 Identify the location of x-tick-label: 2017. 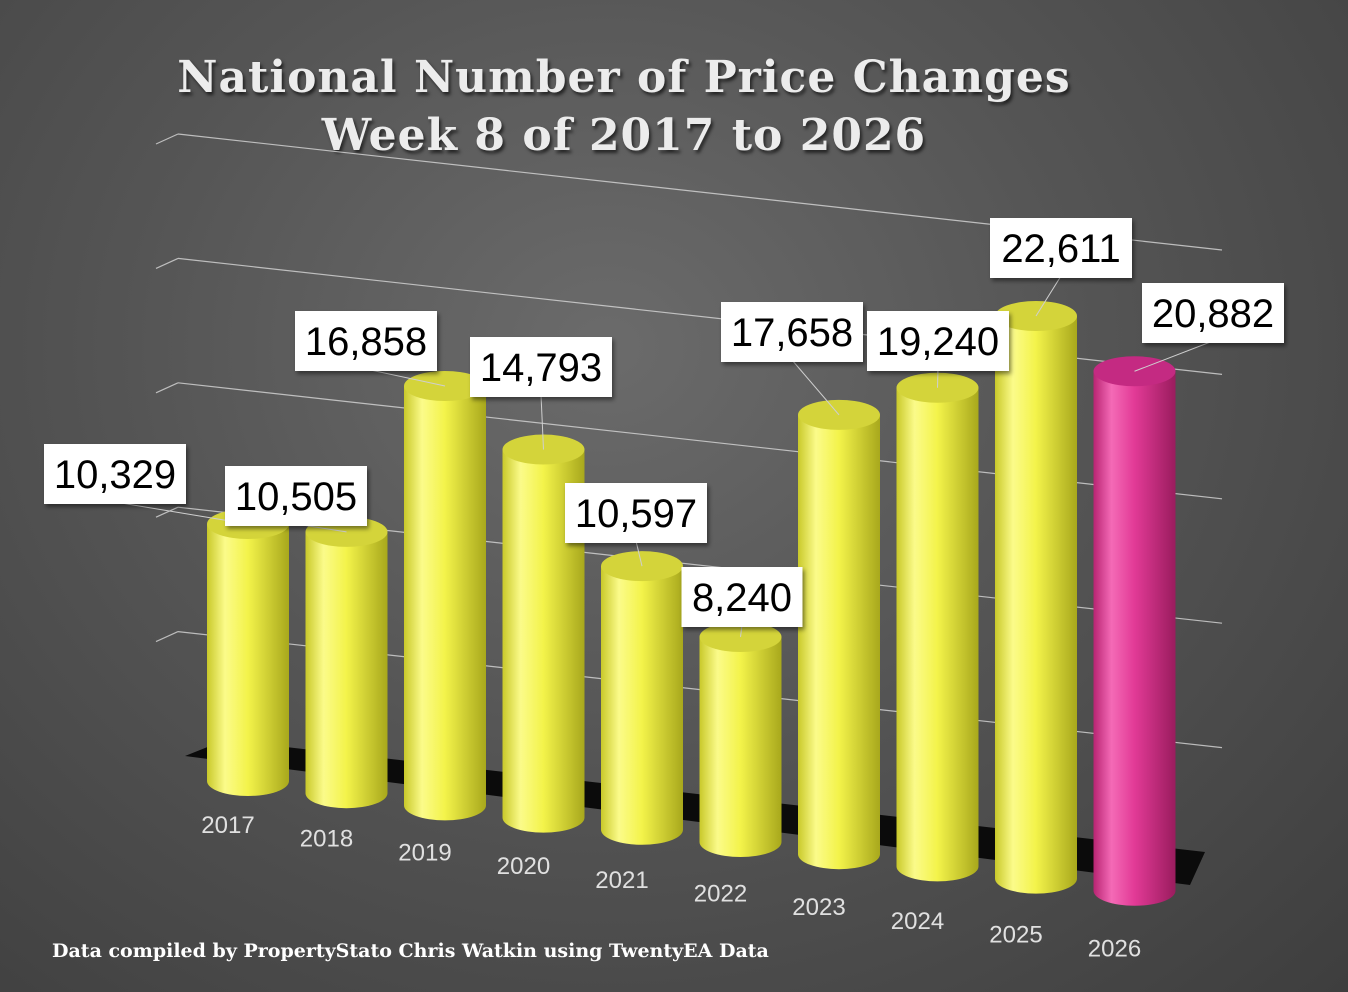
(227, 825).